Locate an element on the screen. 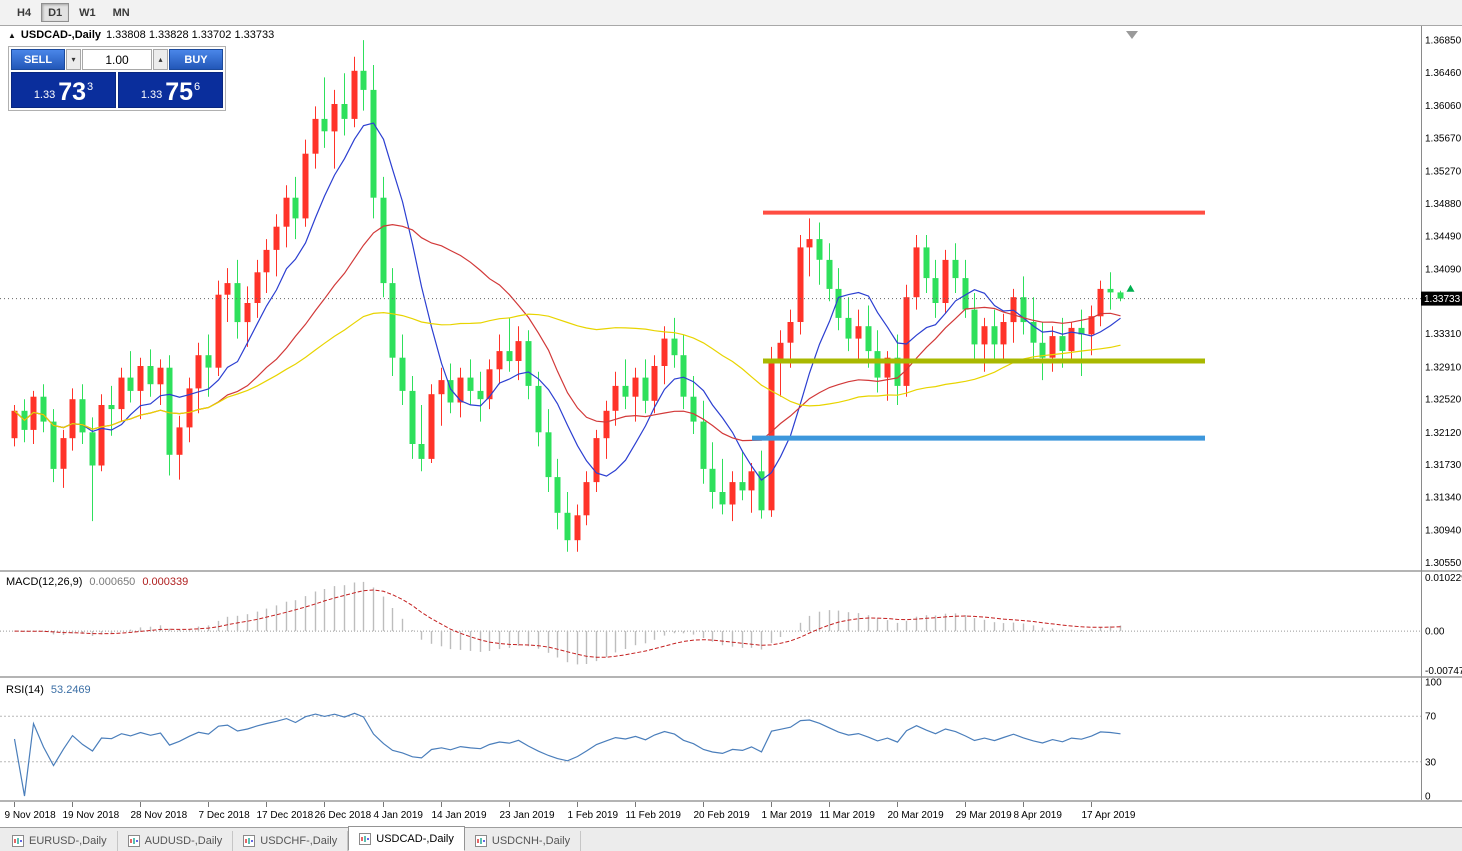 Image resolution: width=1462 pixels, height=851 pixels. rsi-indicator-label: RSI(14) 53.2469 is located at coordinates (48, 690).